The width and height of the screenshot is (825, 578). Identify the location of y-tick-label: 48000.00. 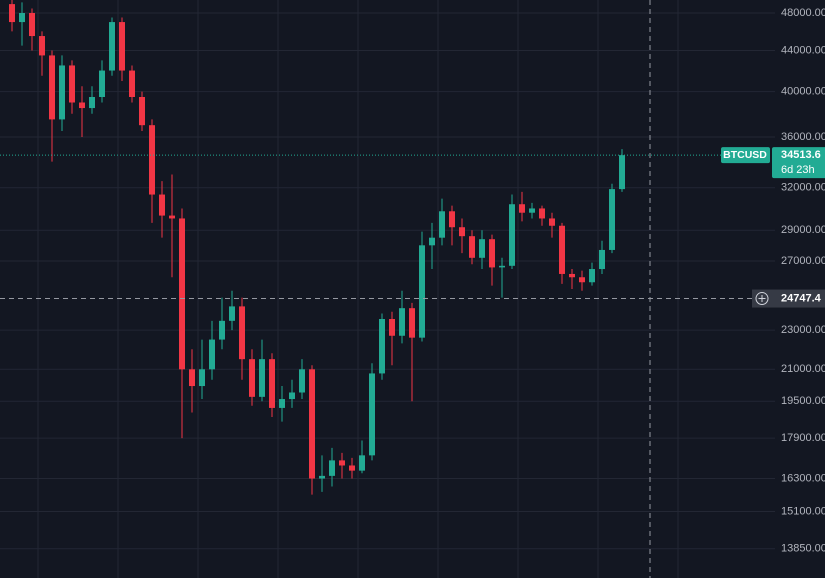
(803, 13).